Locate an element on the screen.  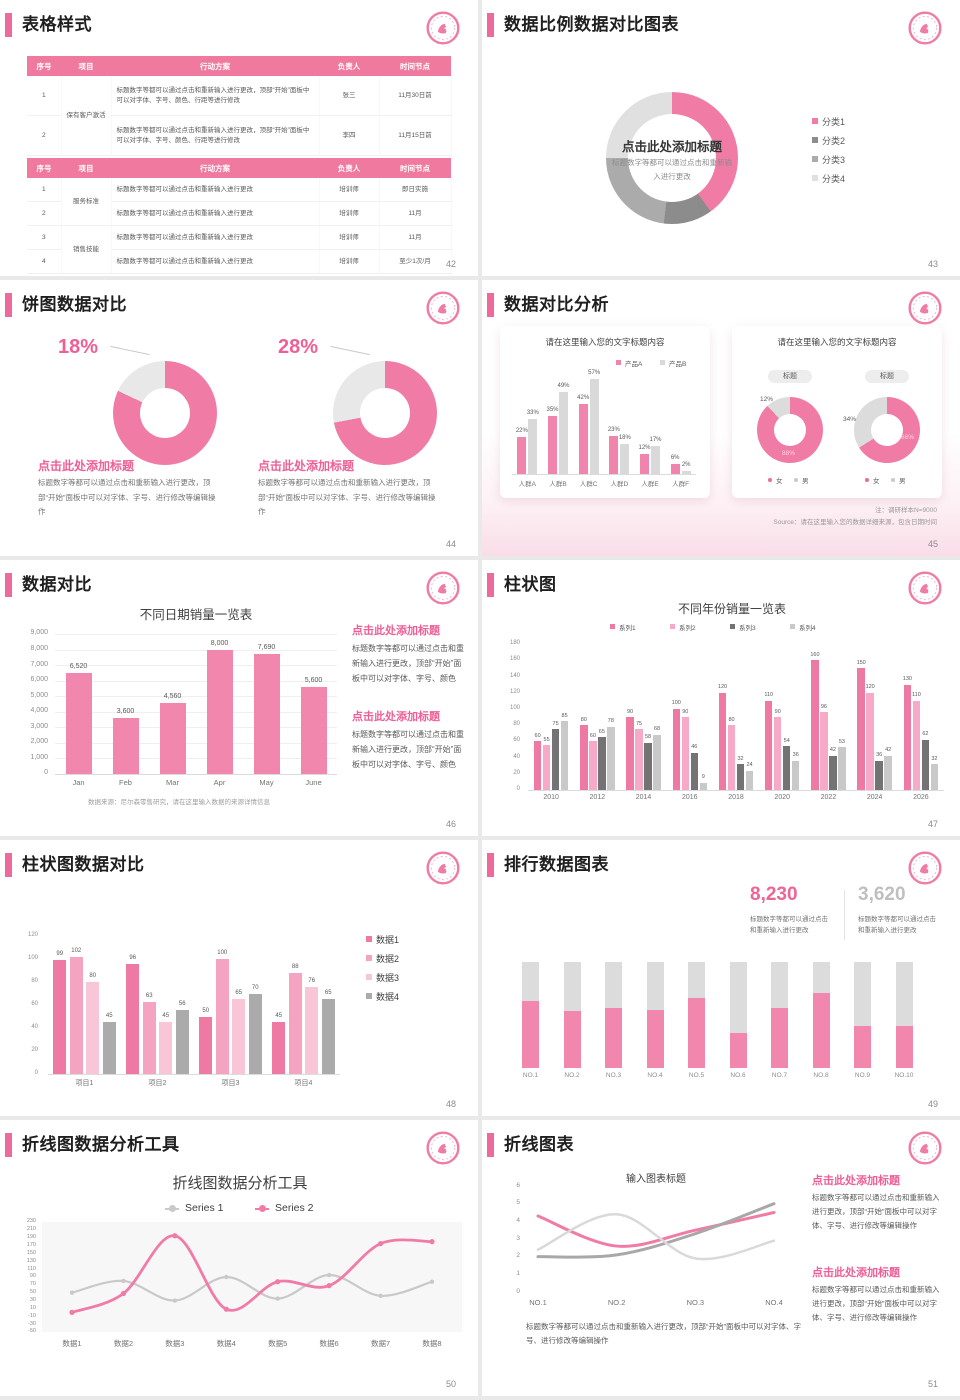
x-category-label: 数据7 is located at coordinates (380, 1343).